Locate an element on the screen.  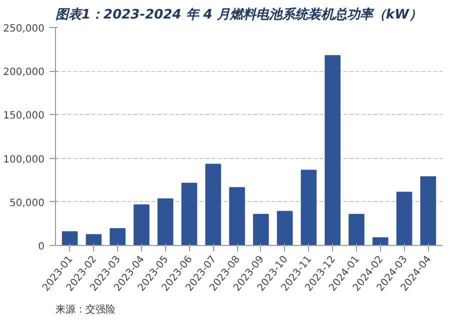
y-tick-label: 100,000 is located at coordinates (24, 160).